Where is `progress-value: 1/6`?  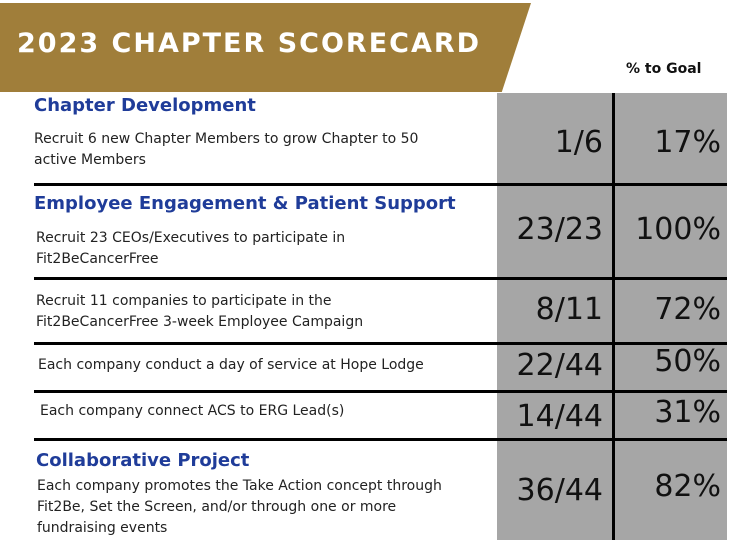 progress-value: 1/6 is located at coordinates (578, 142).